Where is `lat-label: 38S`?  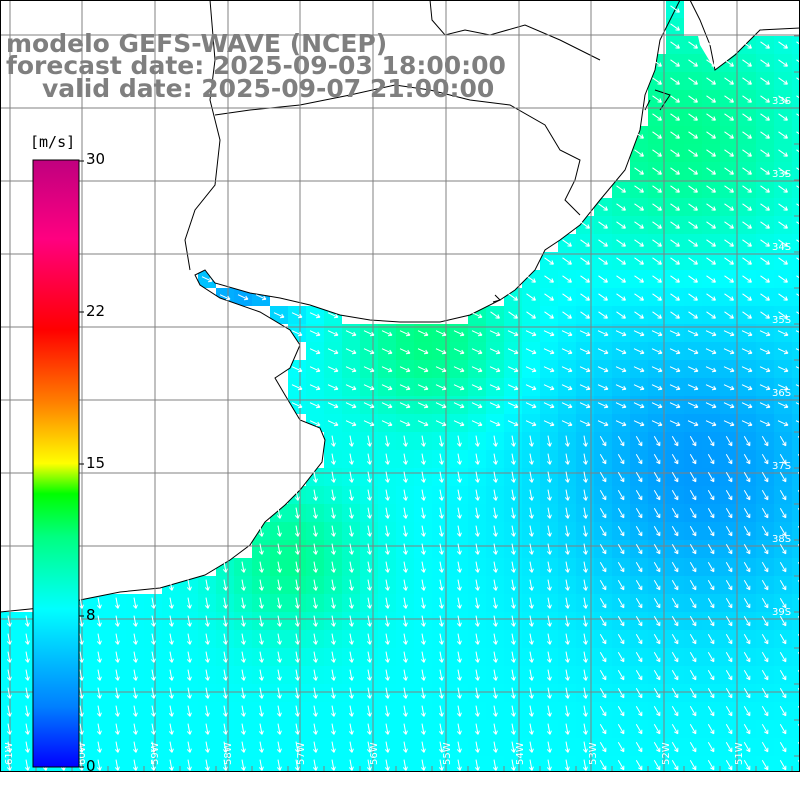
lat-label: 38S is located at coordinates (781, 539).